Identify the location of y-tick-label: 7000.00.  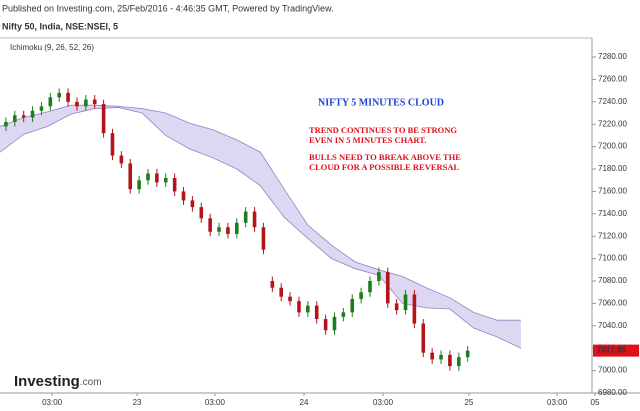
(612, 370).